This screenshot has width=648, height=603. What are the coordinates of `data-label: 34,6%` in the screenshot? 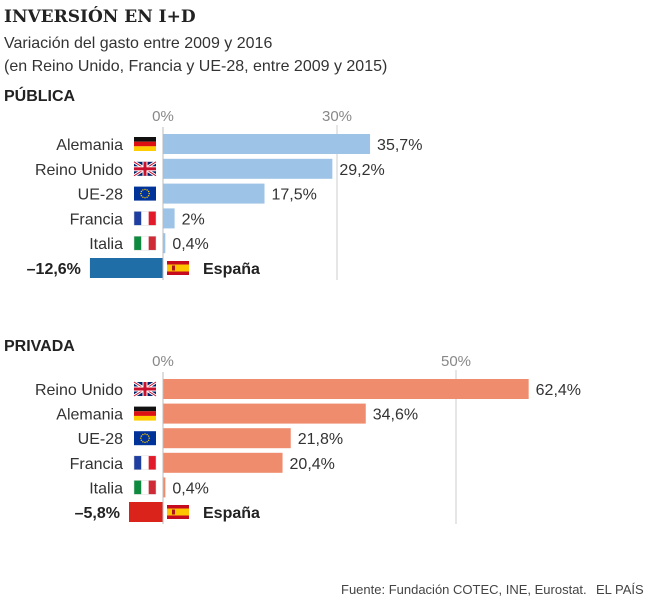 It's located at (395, 415).